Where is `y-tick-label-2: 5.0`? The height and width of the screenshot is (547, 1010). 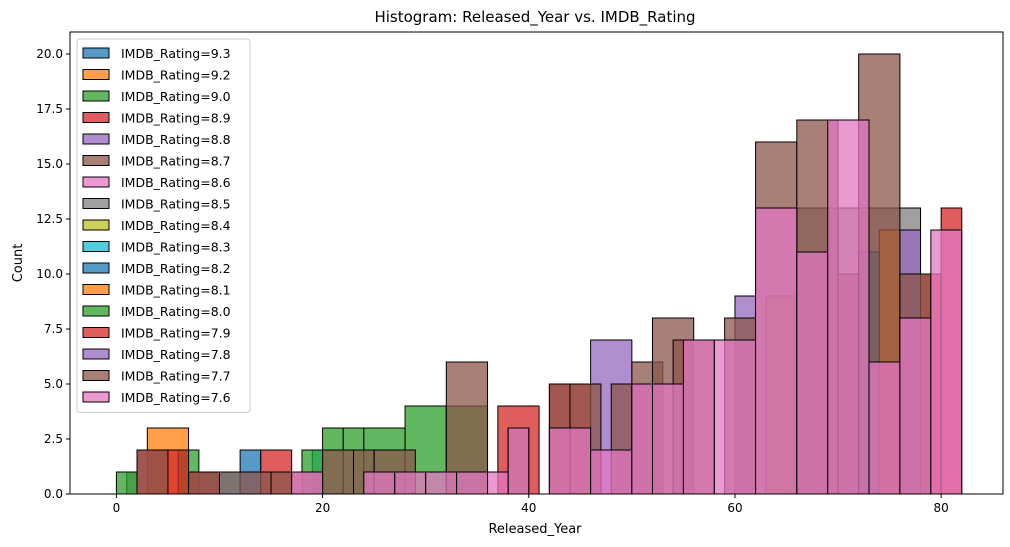
y-tick-label-2: 5.0 is located at coordinates (53, 384).